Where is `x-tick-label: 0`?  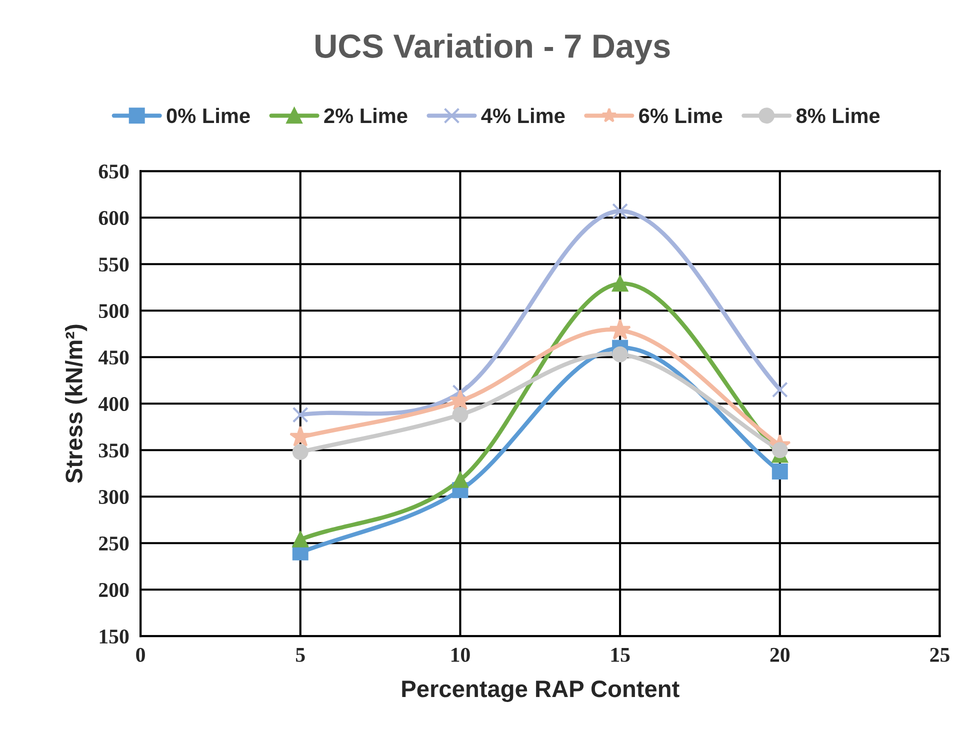 x-tick-label: 0 is located at coordinates (140, 655).